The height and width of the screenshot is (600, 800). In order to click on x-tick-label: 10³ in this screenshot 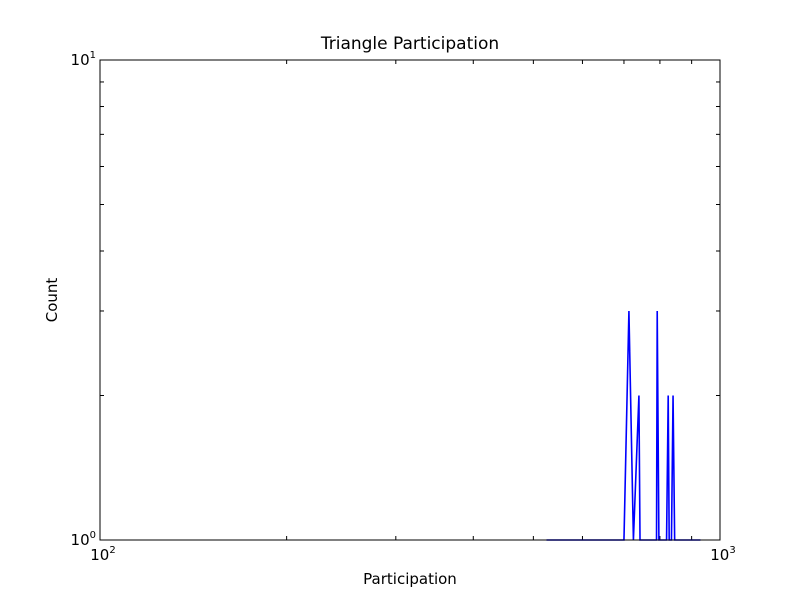, I will do `click(722, 554)`.